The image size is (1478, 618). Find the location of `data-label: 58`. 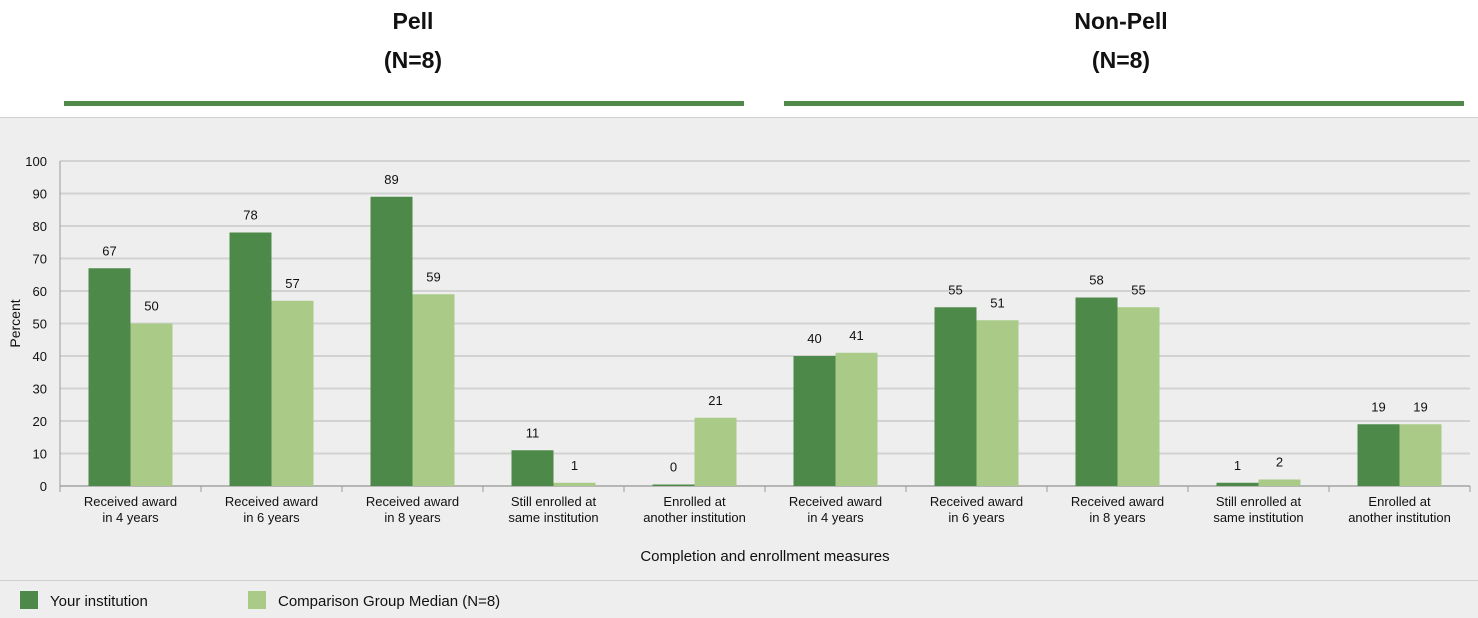

data-label: 58 is located at coordinates (1096, 280).